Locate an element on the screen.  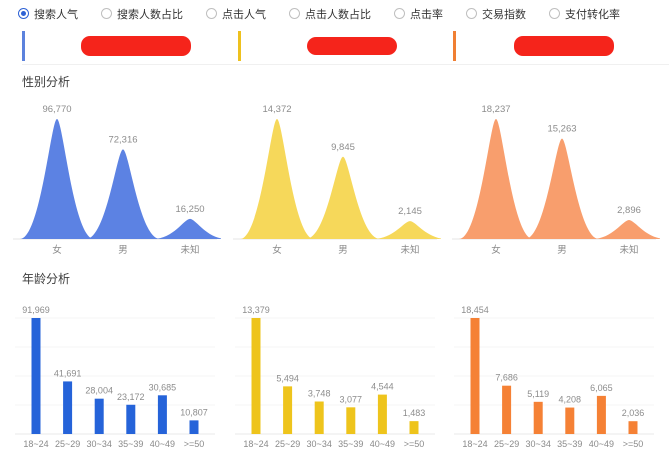
svg-text: 96,770 is located at coordinates (56, 109).